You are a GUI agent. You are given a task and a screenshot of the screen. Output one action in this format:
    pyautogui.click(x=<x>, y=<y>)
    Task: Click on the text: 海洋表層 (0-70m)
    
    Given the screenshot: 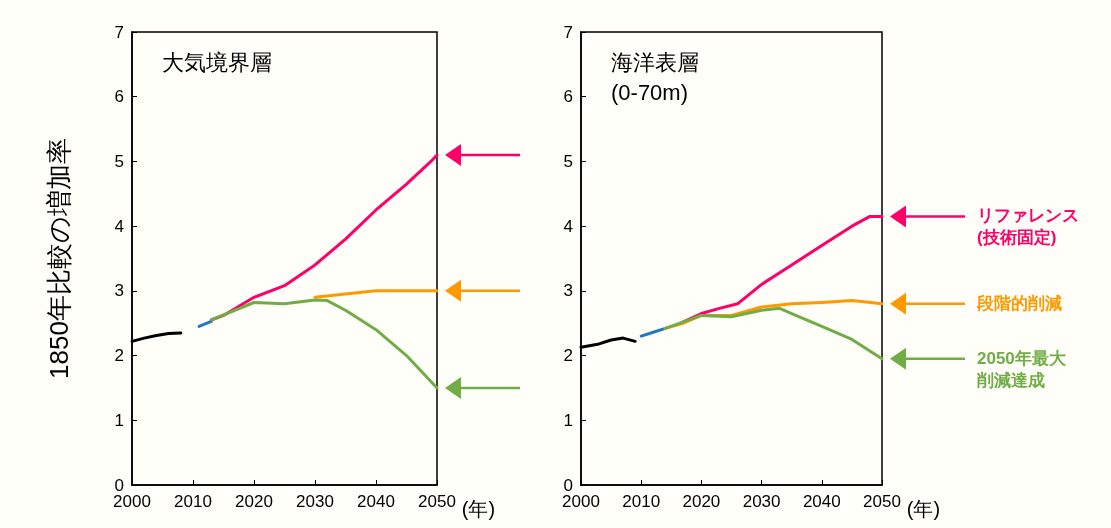 What is the action you would take?
    pyautogui.click(x=655, y=77)
    